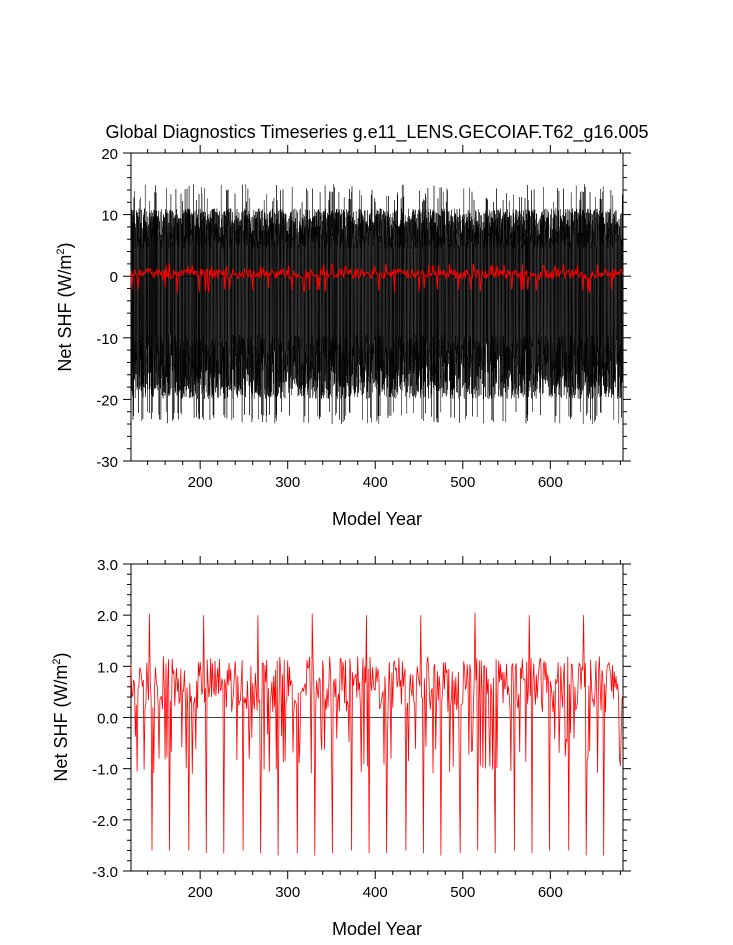 This screenshot has width=733, height=945. I want to click on xlabel-bottom: Model Year, so click(377, 929).